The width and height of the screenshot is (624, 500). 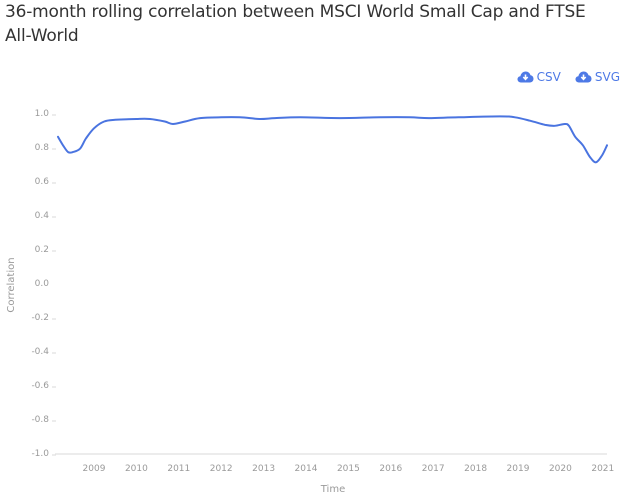 I want to click on y-tick-label: -0.8, so click(x=40, y=420).